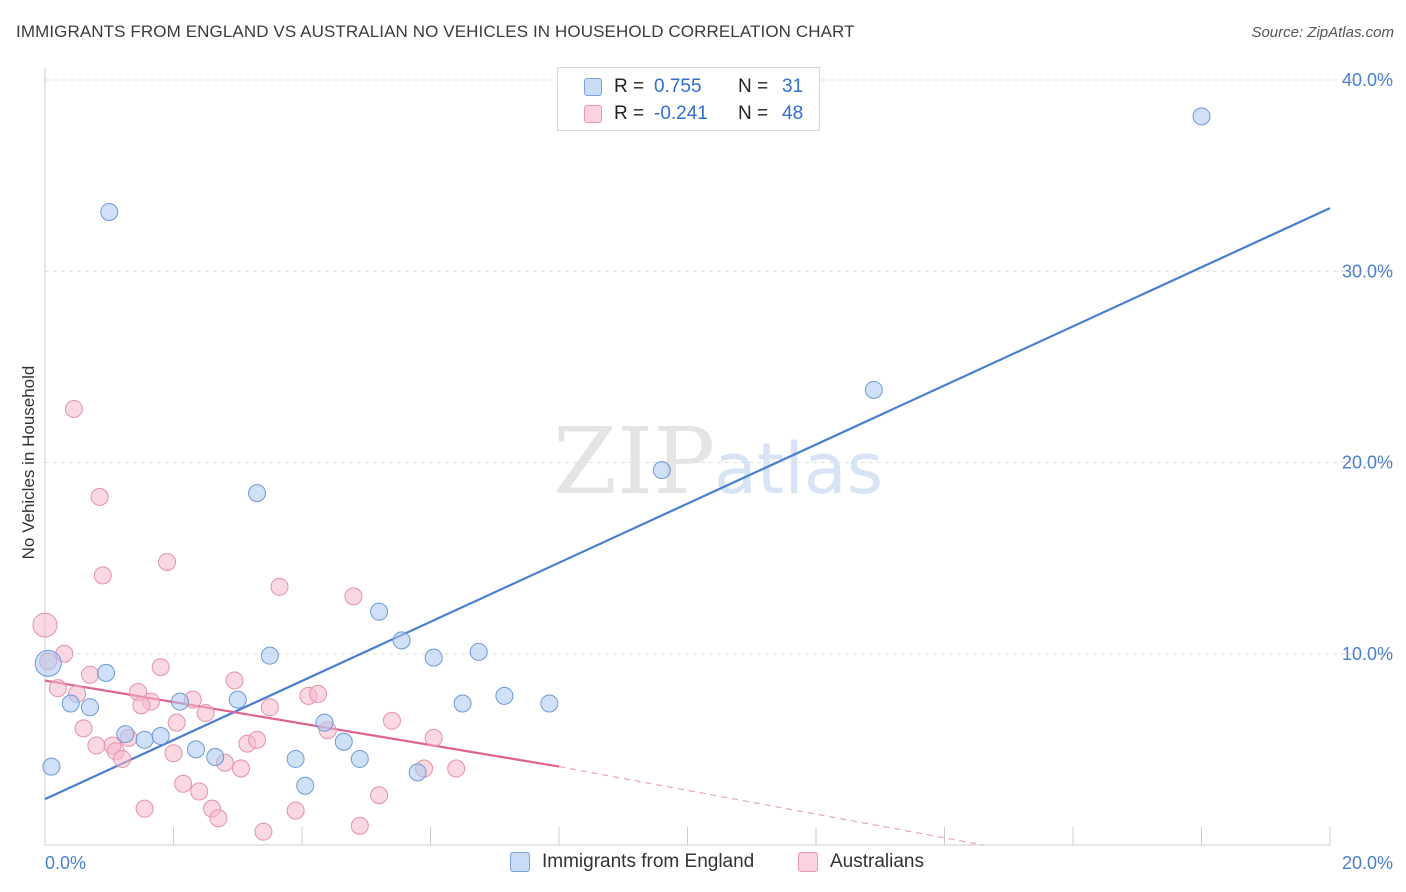 This screenshot has height=892, width=1406. I want to click on source-credit: Source: ZipAtlas.com, so click(1322, 32).